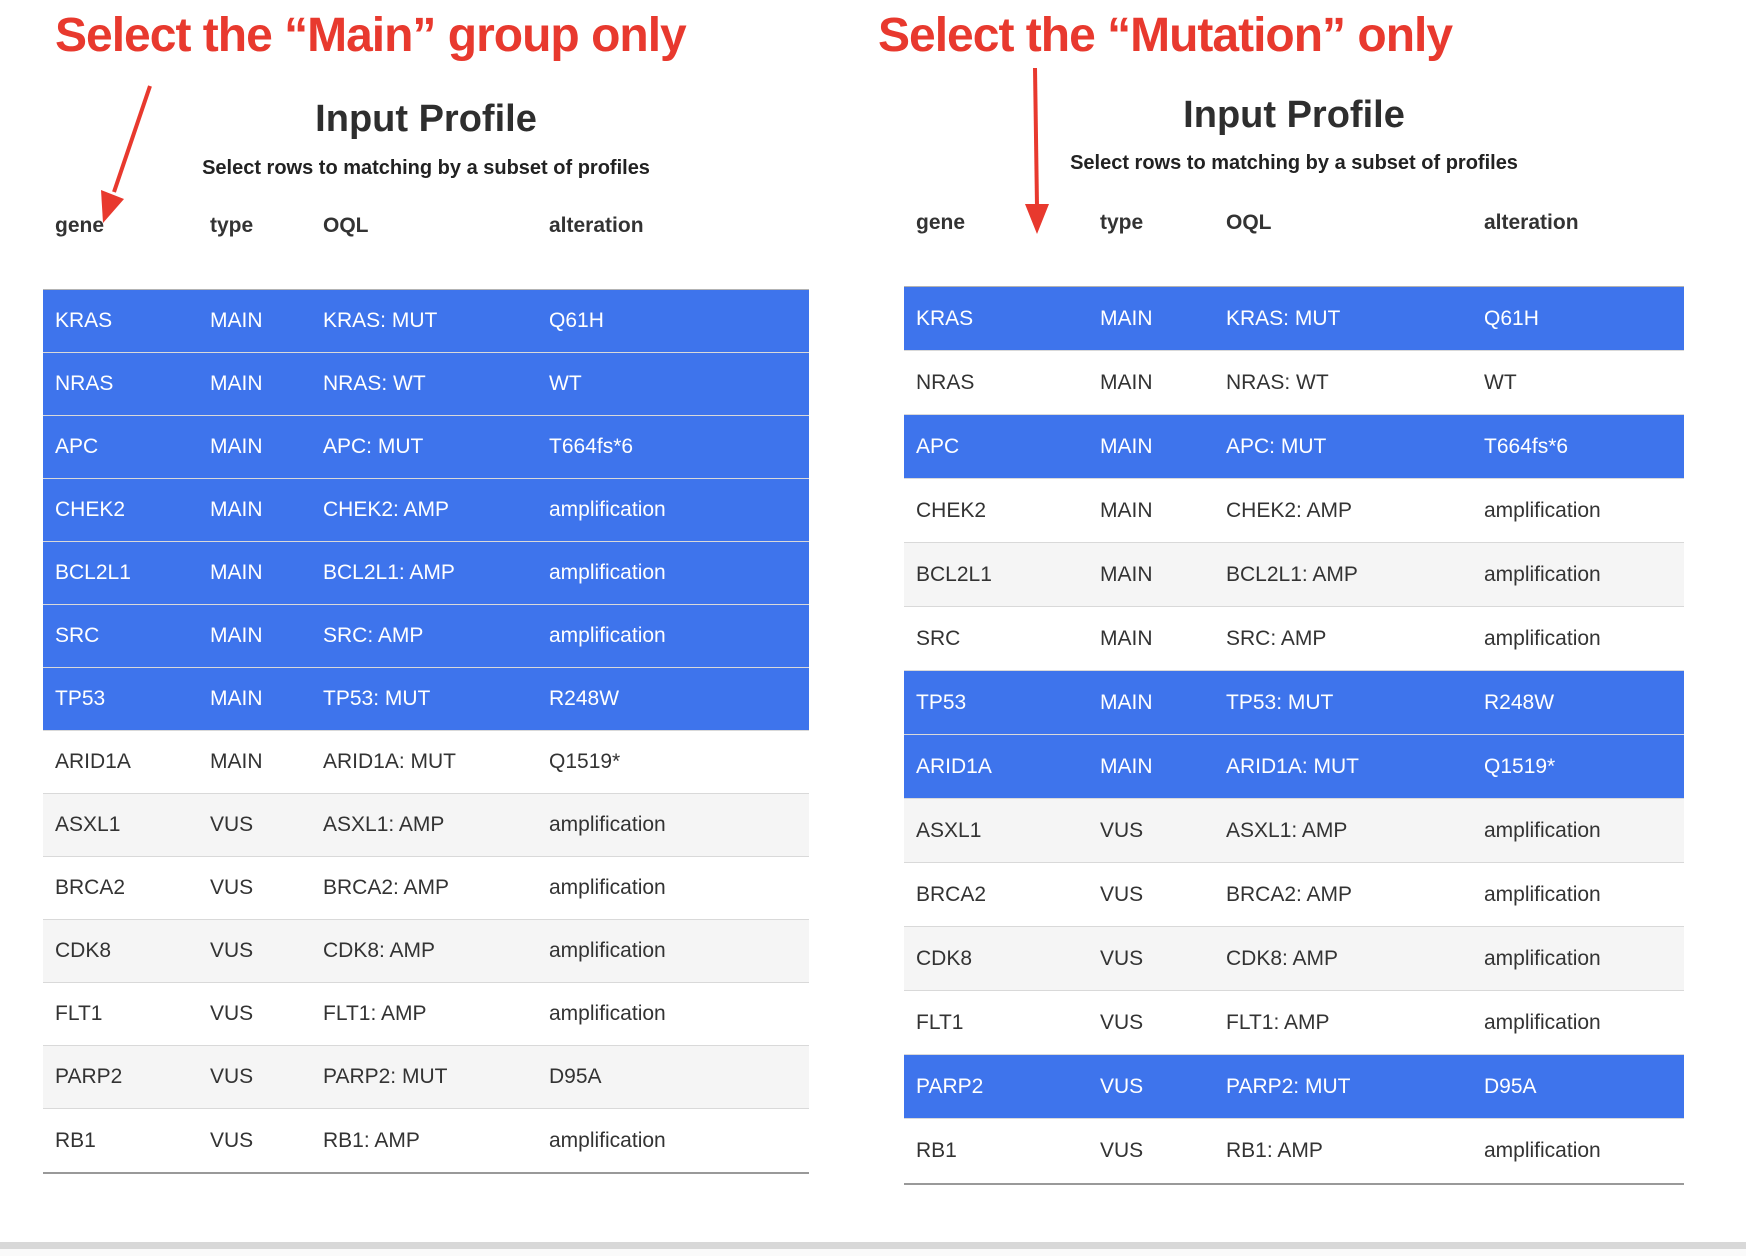 This screenshot has height=1256, width=1746. What do you see at coordinates (426, 119) in the screenshot?
I see `page-title: Input Profile` at bounding box center [426, 119].